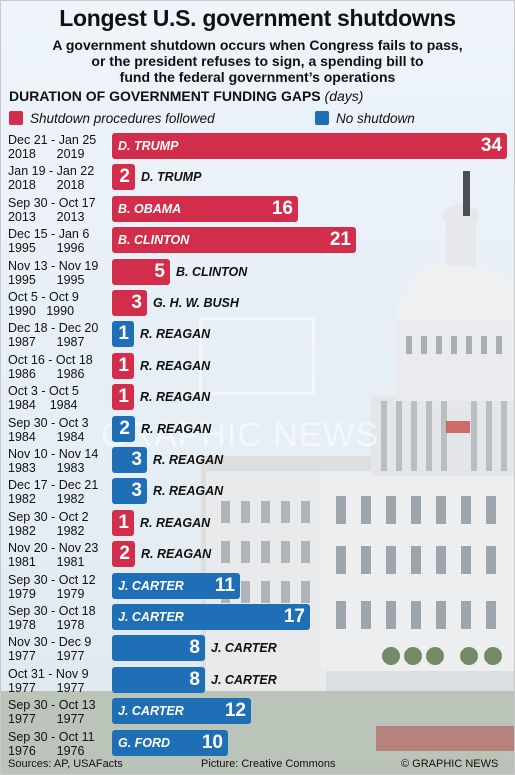 The image size is (515, 775). Describe the element at coordinates (53, 335) in the screenshot. I see `date-range-label: Dec 18 - Dec 20 1987 1987` at that location.